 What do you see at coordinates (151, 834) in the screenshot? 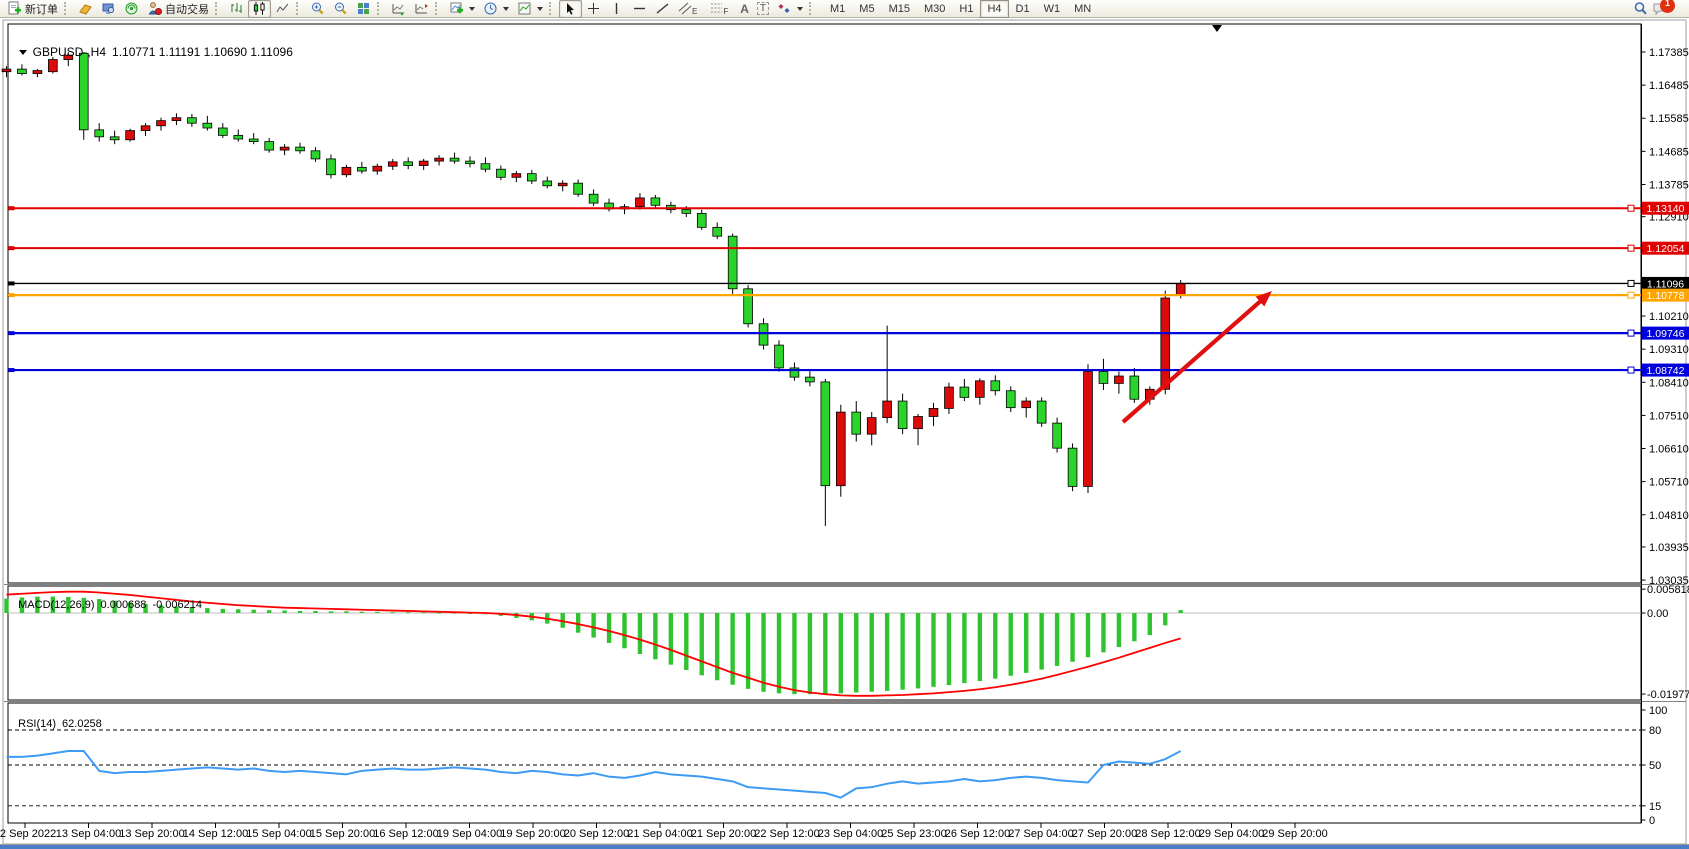
I see `time-tick-label: 13 Sep 20:00` at bounding box center [151, 834].